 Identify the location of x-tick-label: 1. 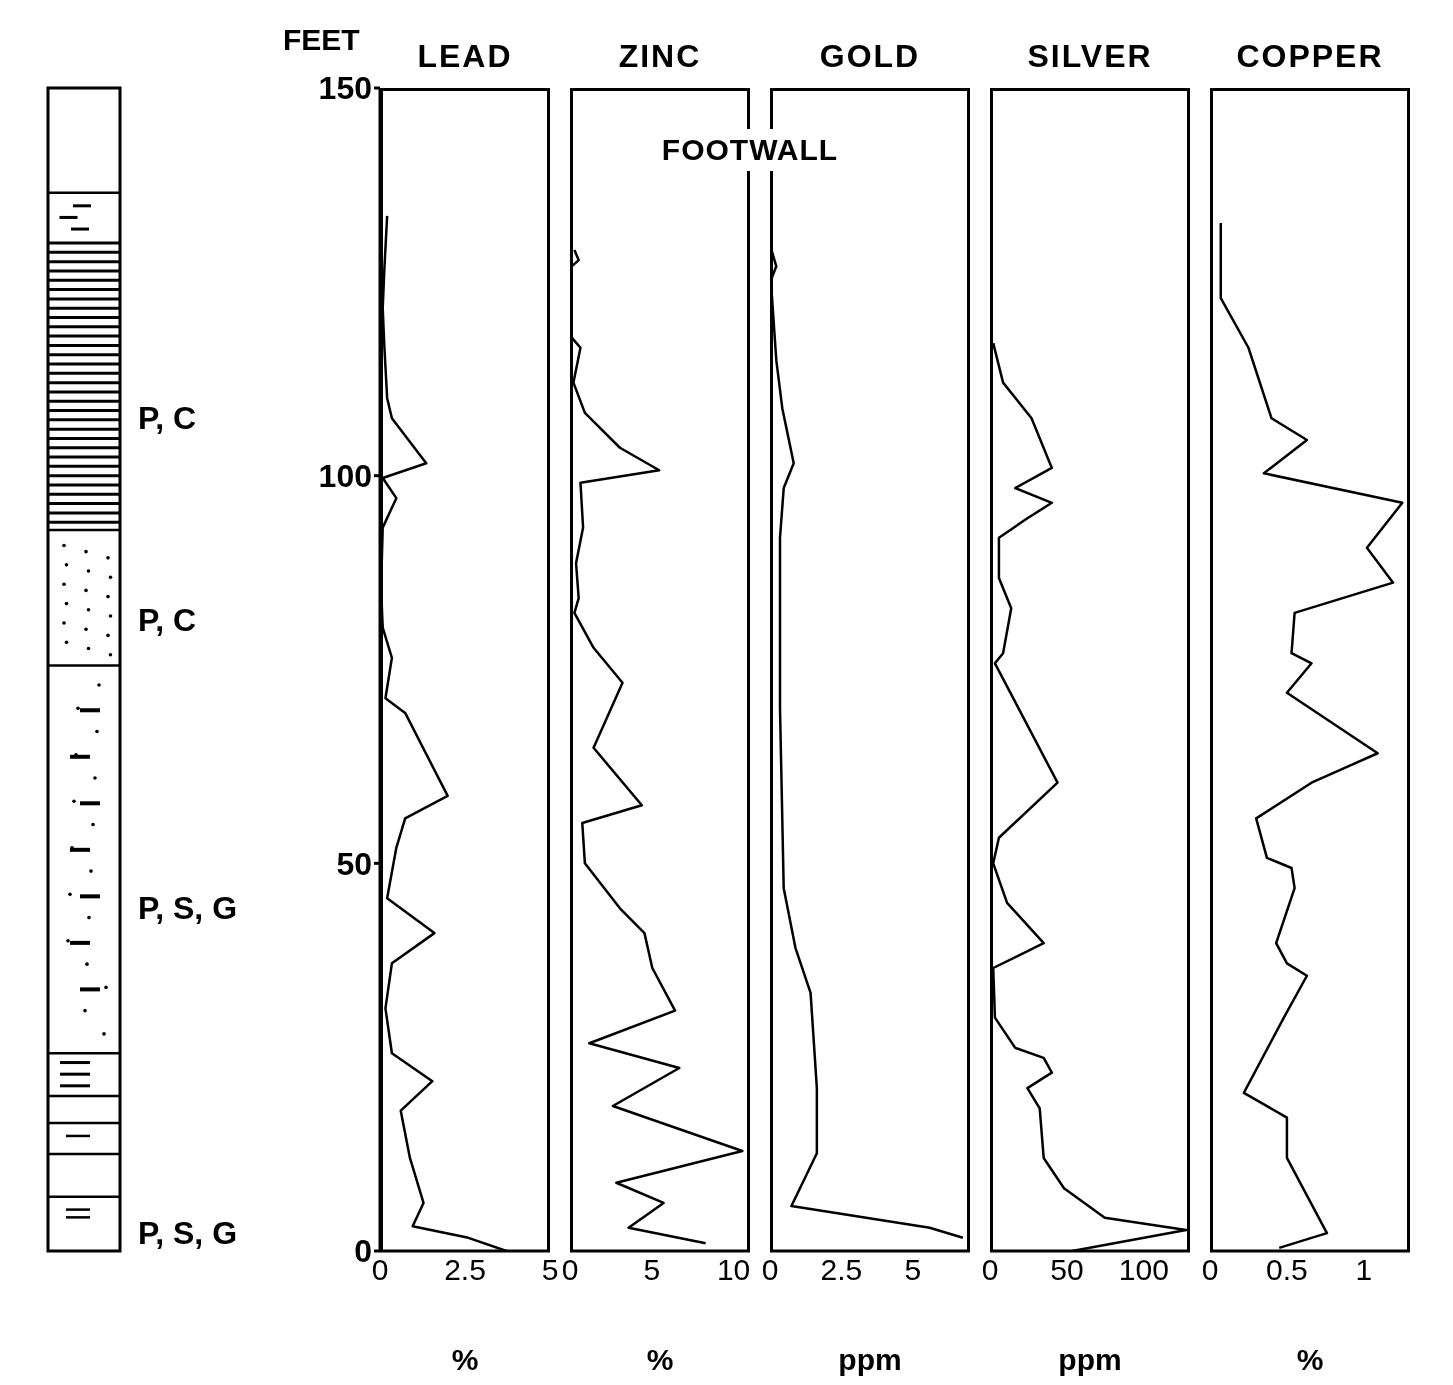
(1364, 1270).